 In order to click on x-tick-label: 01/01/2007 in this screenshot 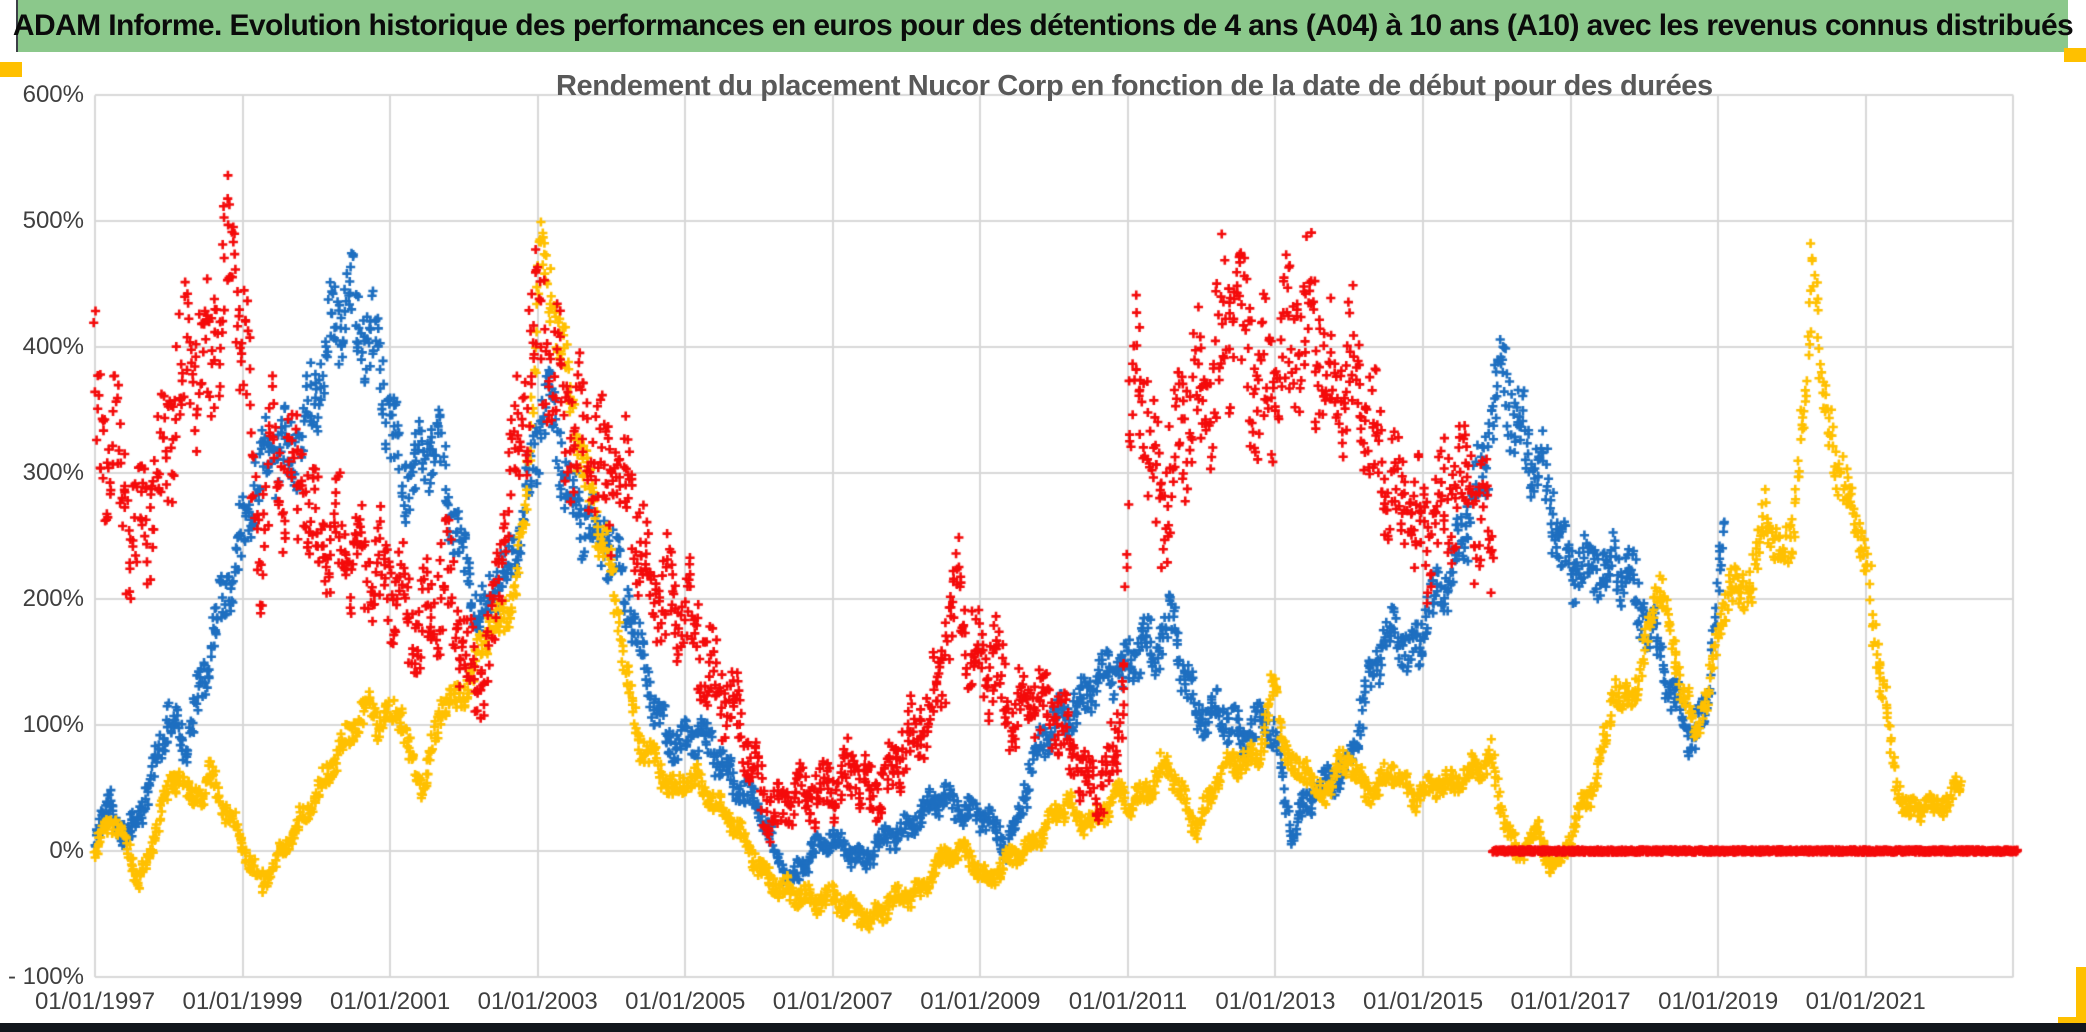, I will do `click(832, 1001)`.